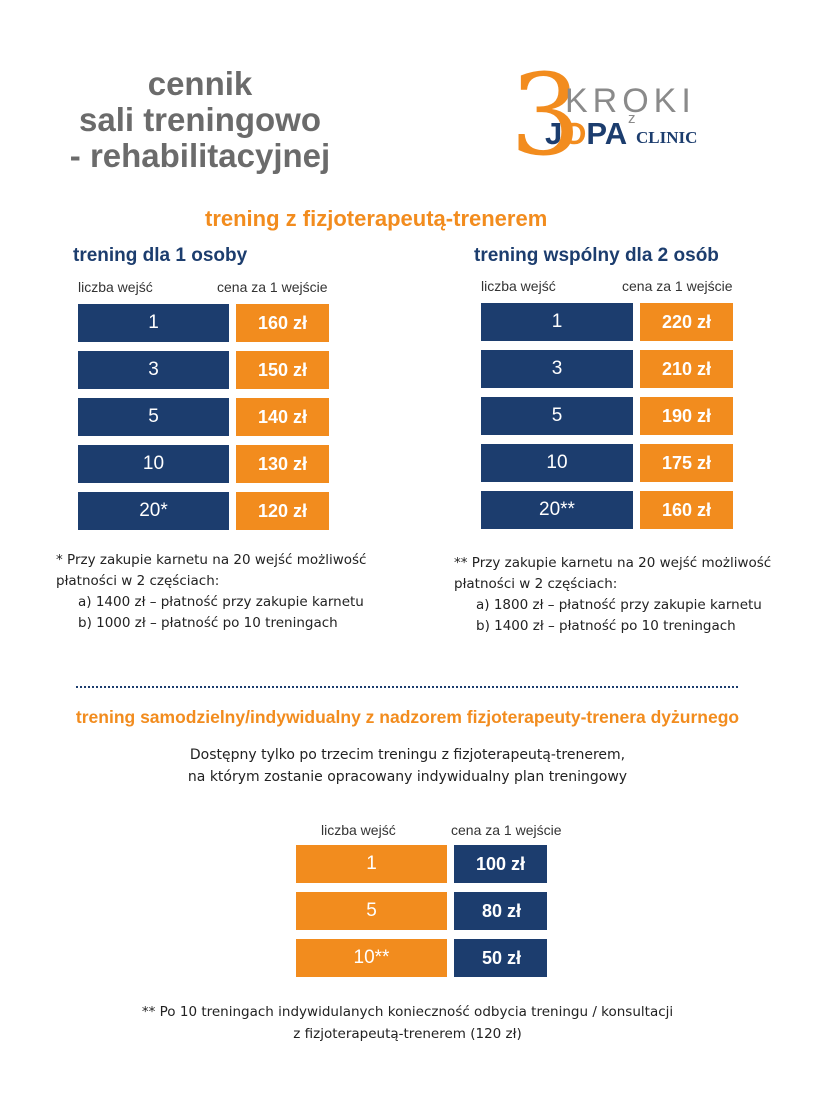 The image size is (815, 1093). Describe the element at coordinates (153, 511) in the screenshot. I see `left-entries-cell: 20*` at that location.